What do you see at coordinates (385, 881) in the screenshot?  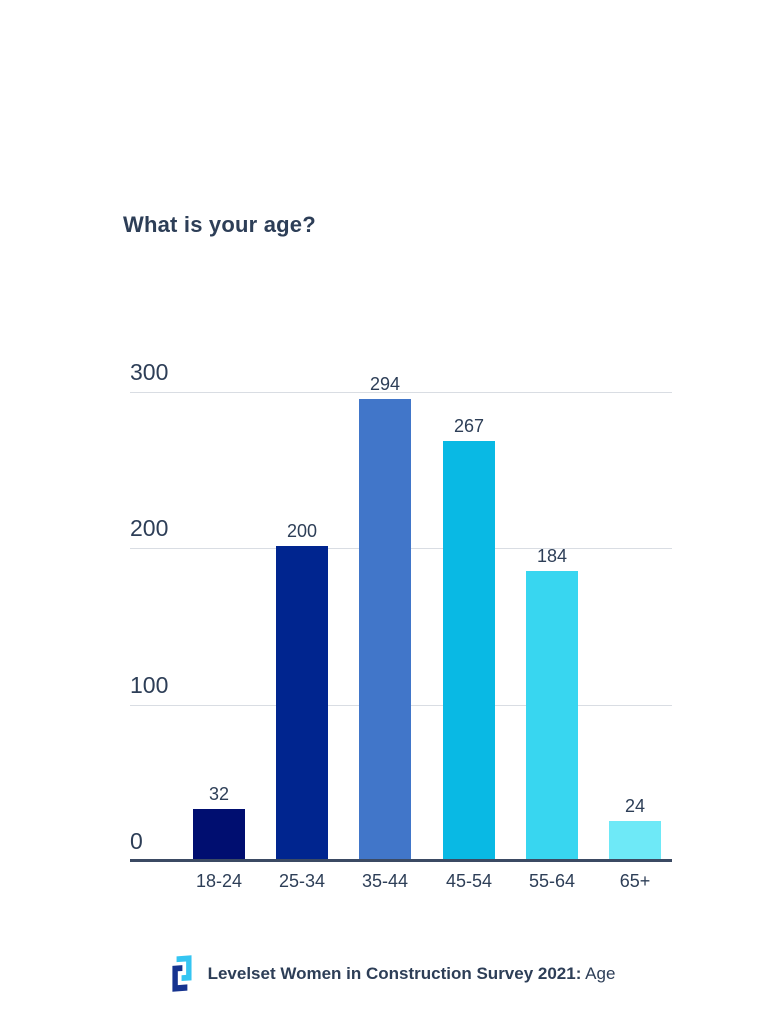 I see `x-axis-label: 35-44` at bounding box center [385, 881].